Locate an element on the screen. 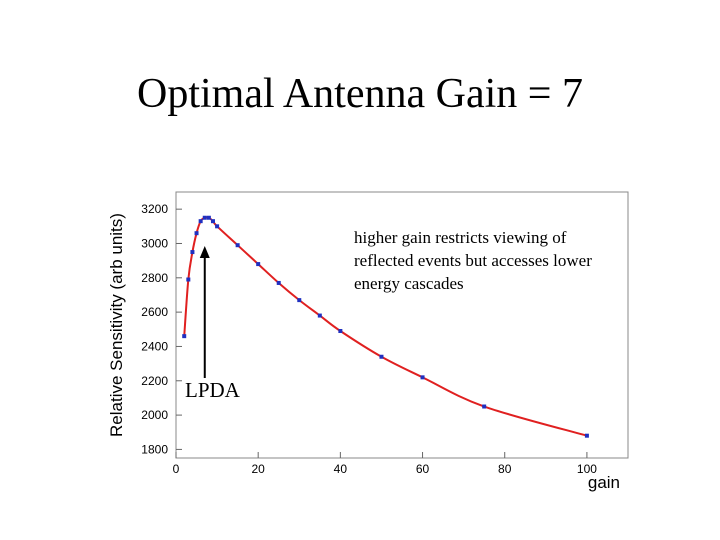 Image resolution: width=720 pixels, height=540 pixels. y-tick-label: 2800 is located at coordinates (154, 278).